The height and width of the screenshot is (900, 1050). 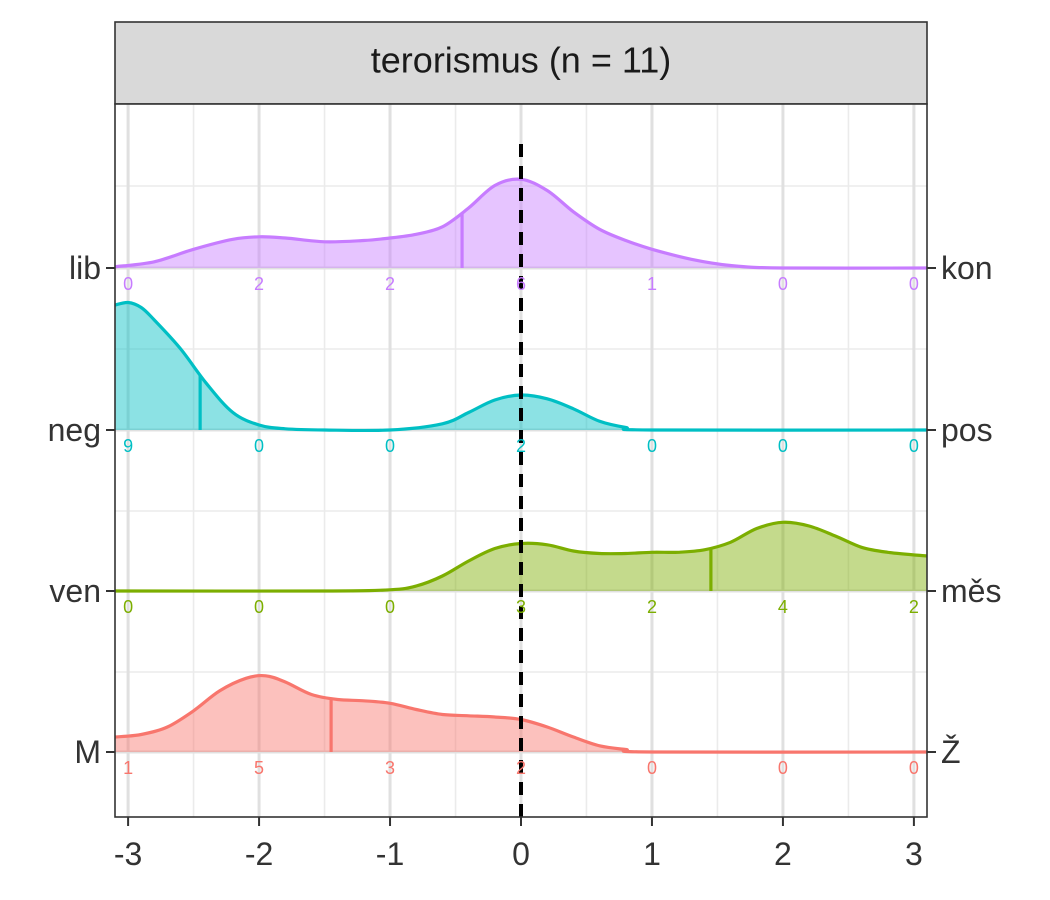 I want to click on facet-strip-background, so click(x=521, y=63).